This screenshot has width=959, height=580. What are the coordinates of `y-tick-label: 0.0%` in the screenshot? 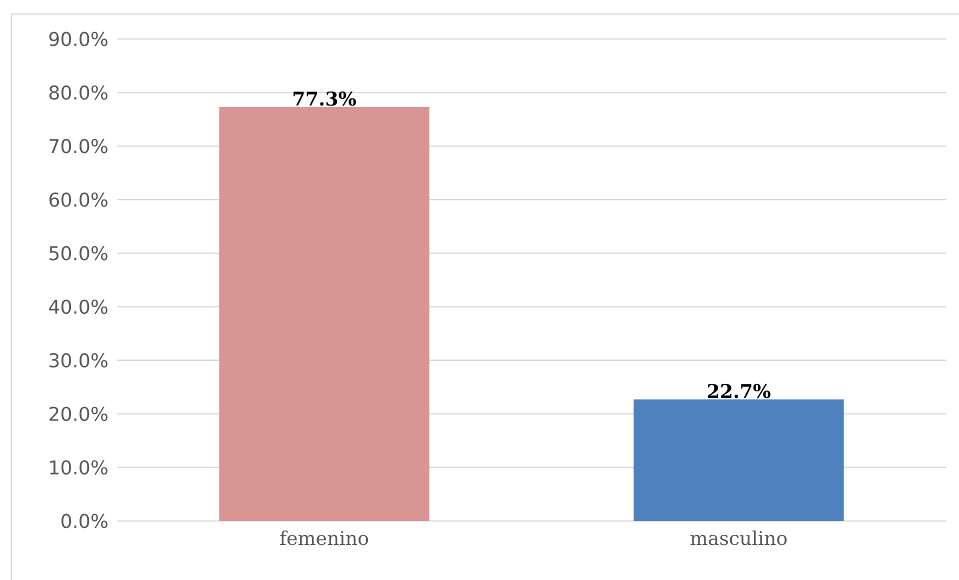 It's located at (84, 521).